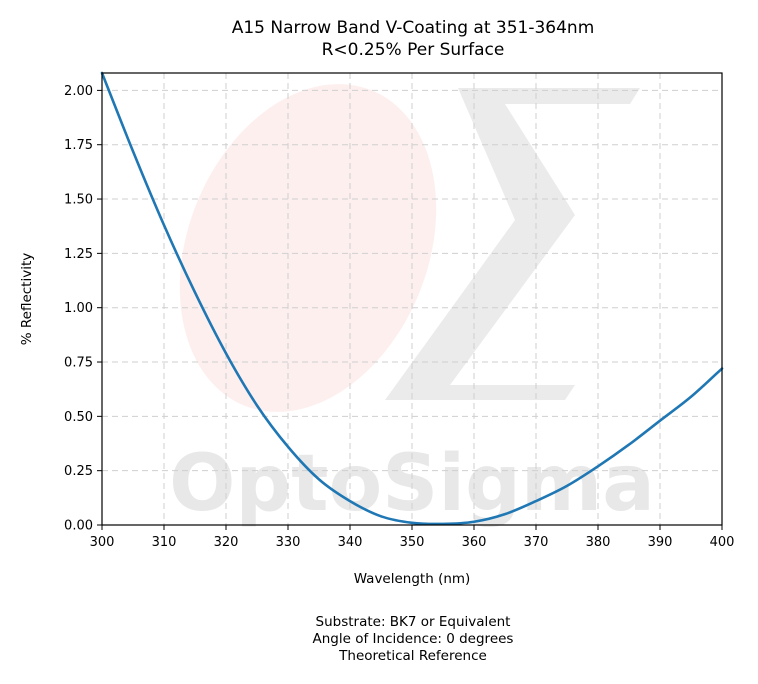 The image size is (758, 684). What do you see at coordinates (102, 542) in the screenshot?
I see `x-tick-label: 300` at bounding box center [102, 542].